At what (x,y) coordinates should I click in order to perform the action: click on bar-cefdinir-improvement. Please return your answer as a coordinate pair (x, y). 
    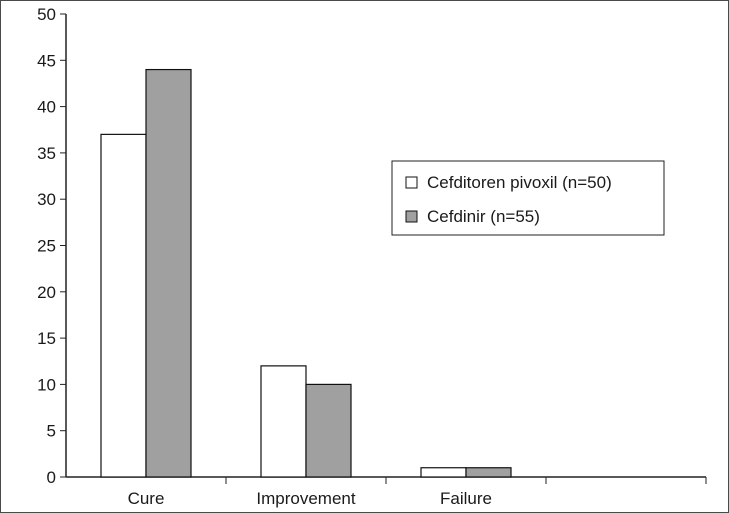
    Looking at the image, I should click on (328, 430).